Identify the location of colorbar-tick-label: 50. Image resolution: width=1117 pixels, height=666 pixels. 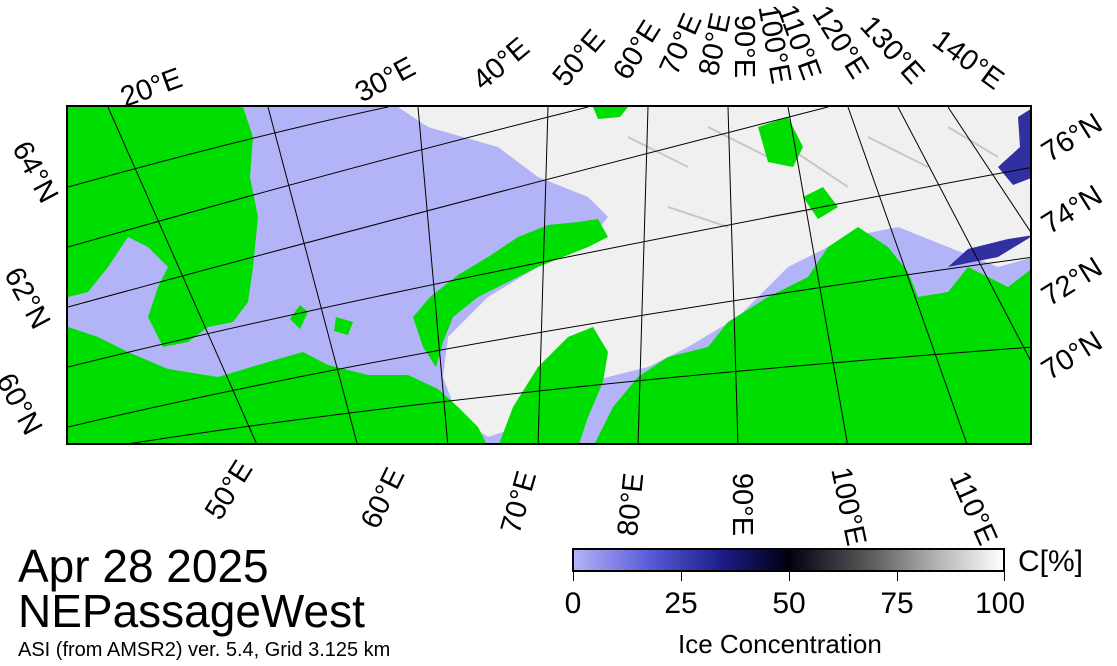
(789, 603).